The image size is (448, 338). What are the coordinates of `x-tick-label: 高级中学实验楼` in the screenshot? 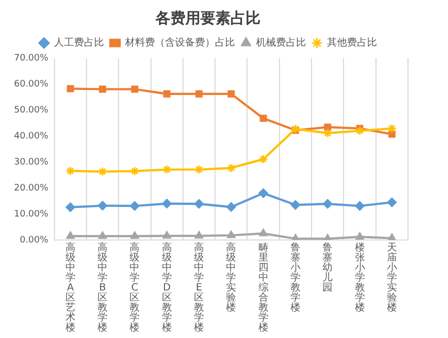 It's located at (231, 278).